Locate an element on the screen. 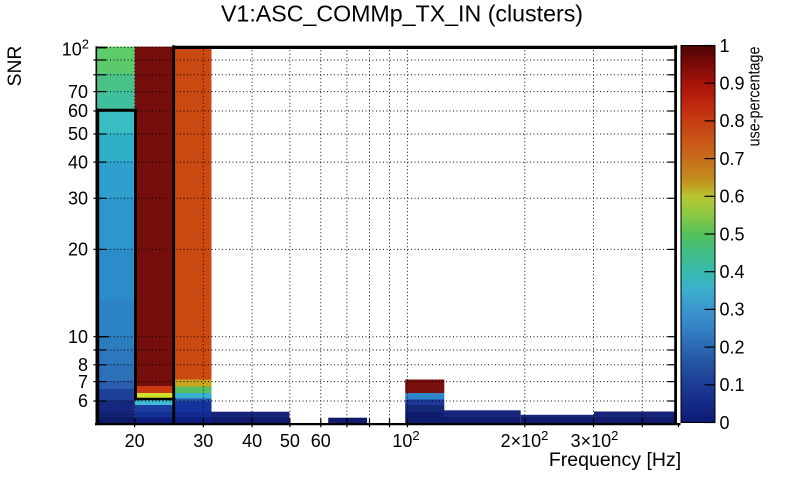 The width and height of the screenshot is (805, 477). svg-text: 7 is located at coordinates (83, 382).